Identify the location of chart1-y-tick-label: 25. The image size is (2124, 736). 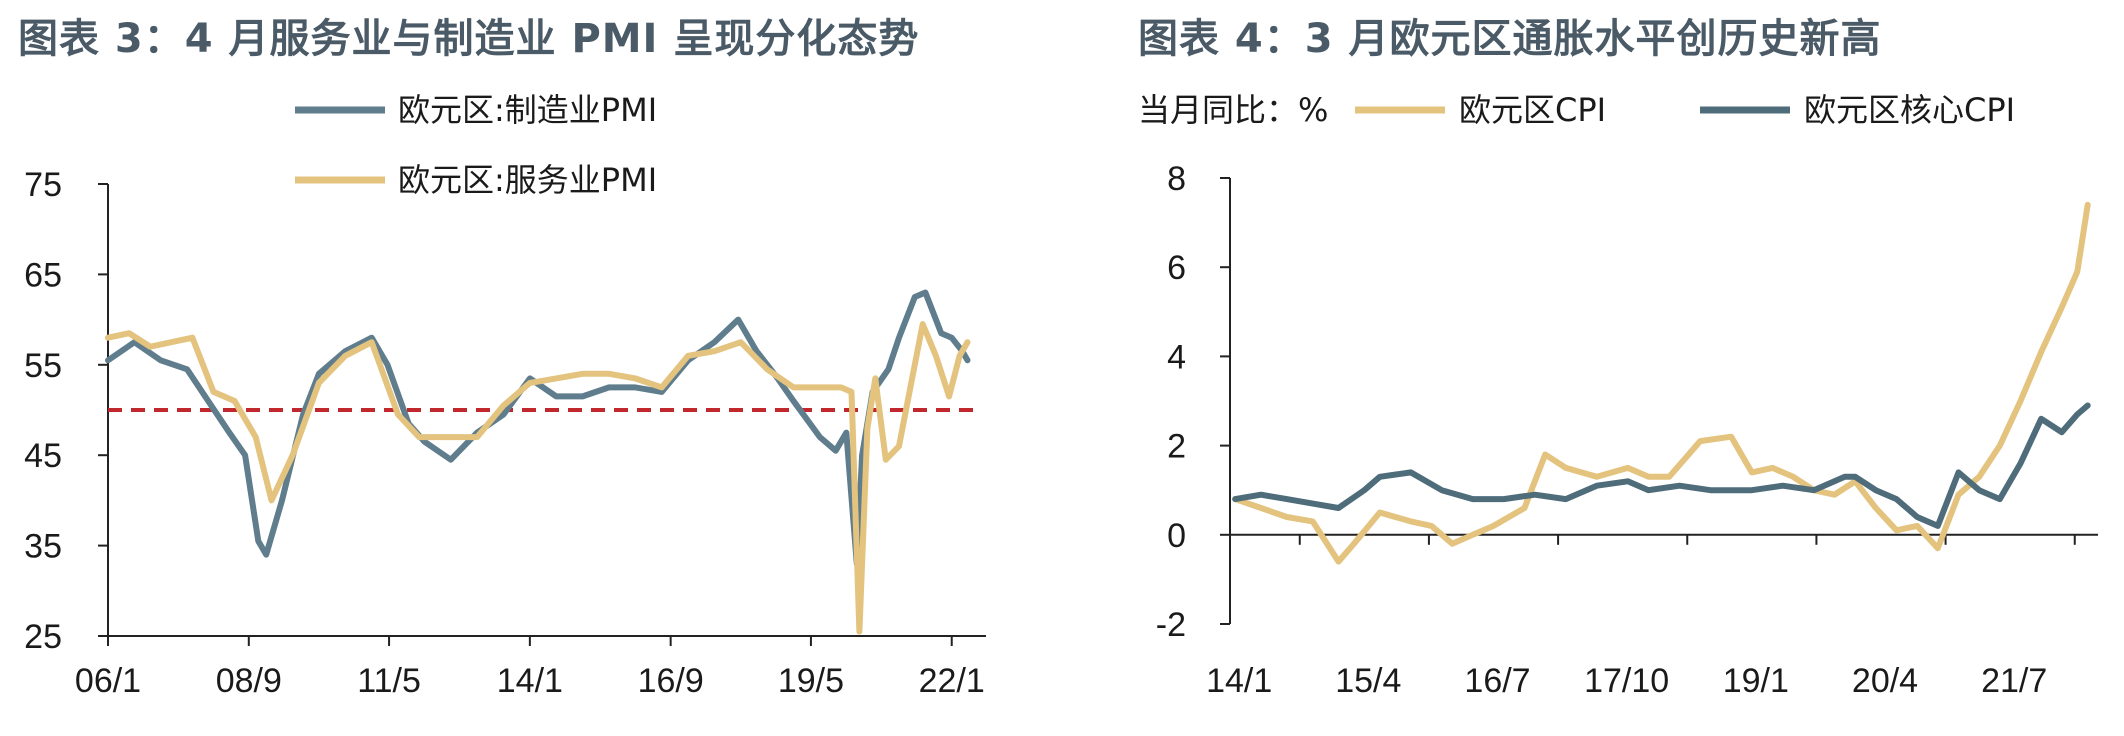
(43, 637).